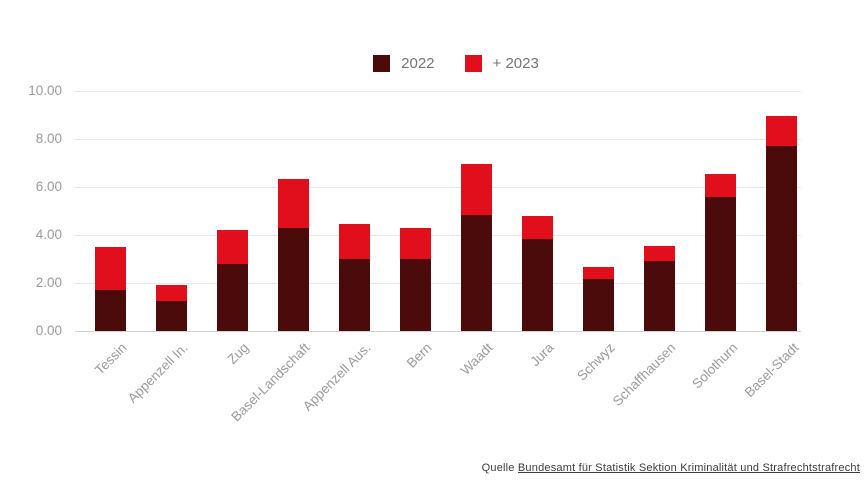  I want to click on bar-segment-2022-jura, so click(537, 284).